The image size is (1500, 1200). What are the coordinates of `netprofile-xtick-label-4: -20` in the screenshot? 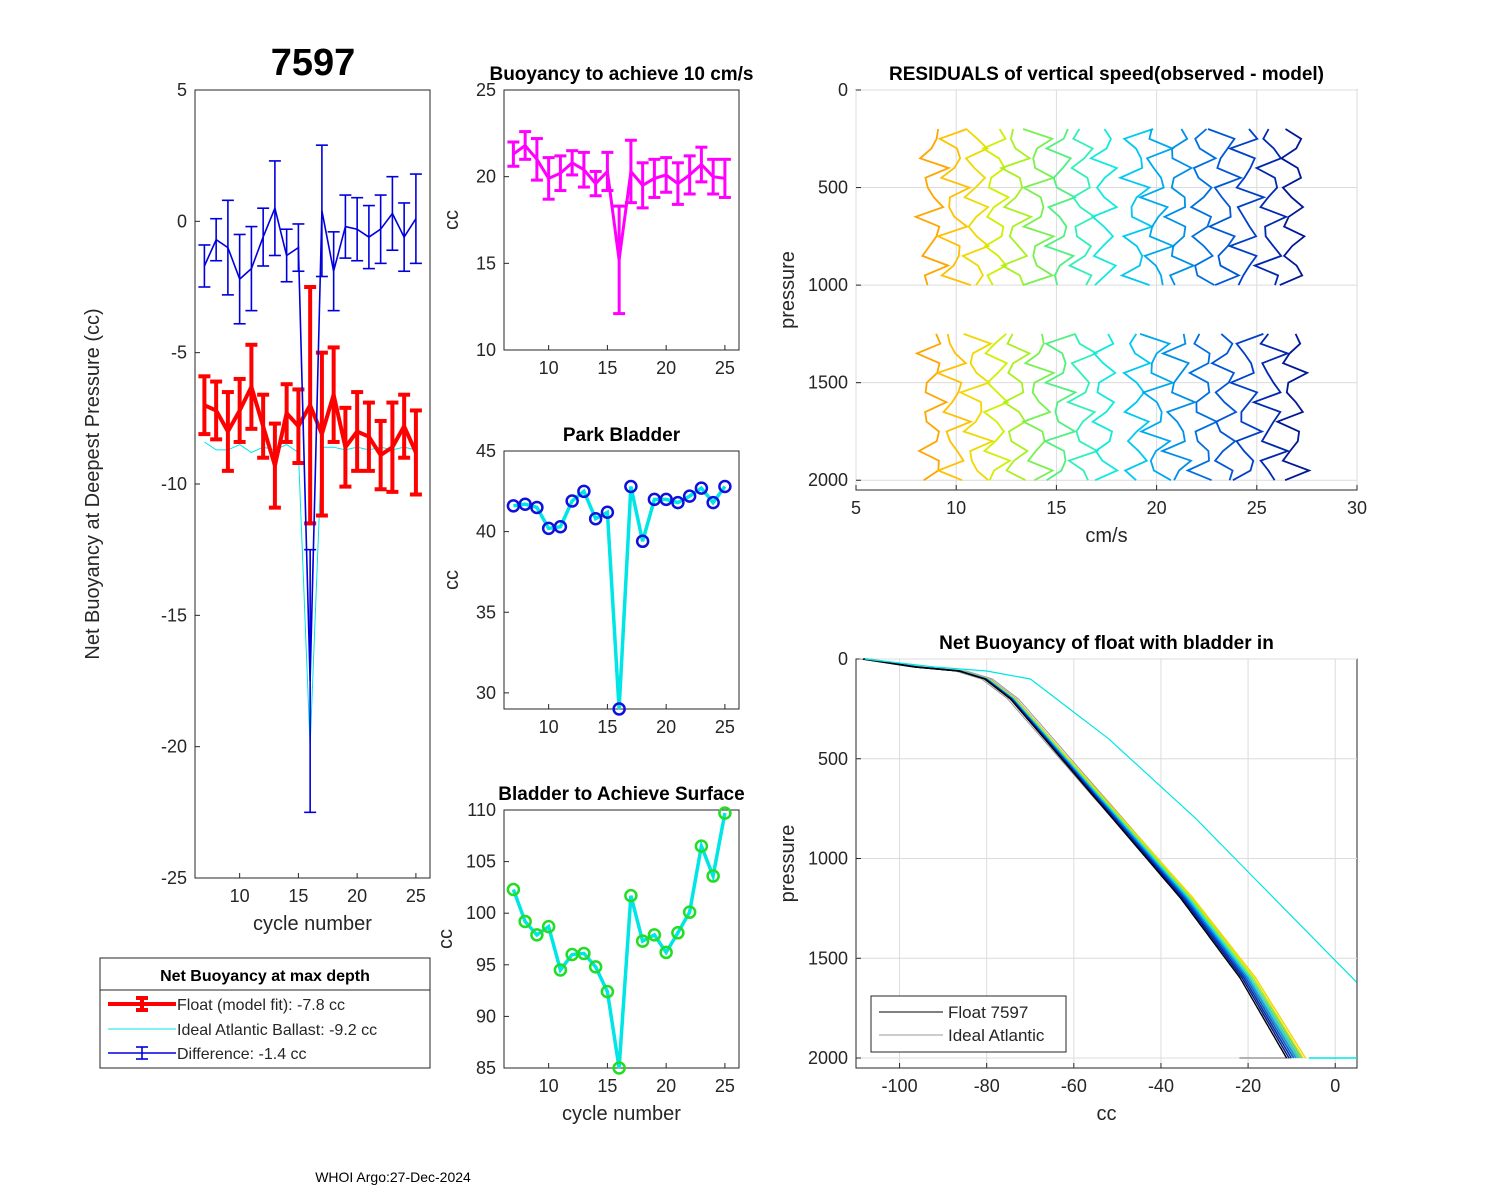 It's located at (1248, 1086).